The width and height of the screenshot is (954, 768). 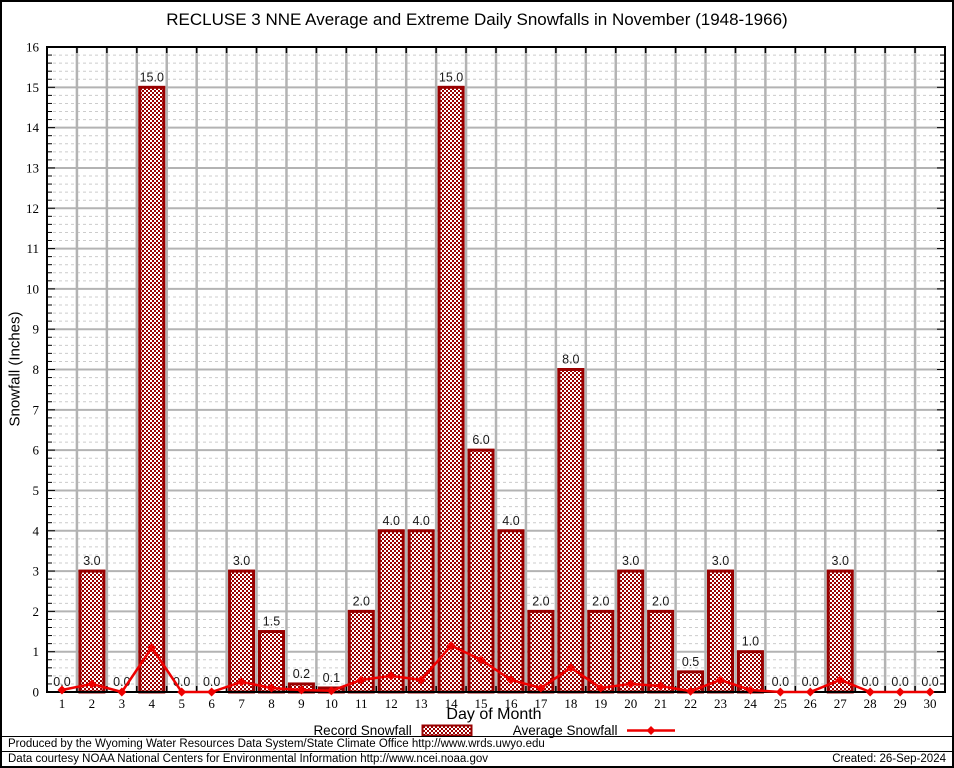 What do you see at coordinates (36, 692) in the screenshot?
I see `y-tick-label: 0` at bounding box center [36, 692].